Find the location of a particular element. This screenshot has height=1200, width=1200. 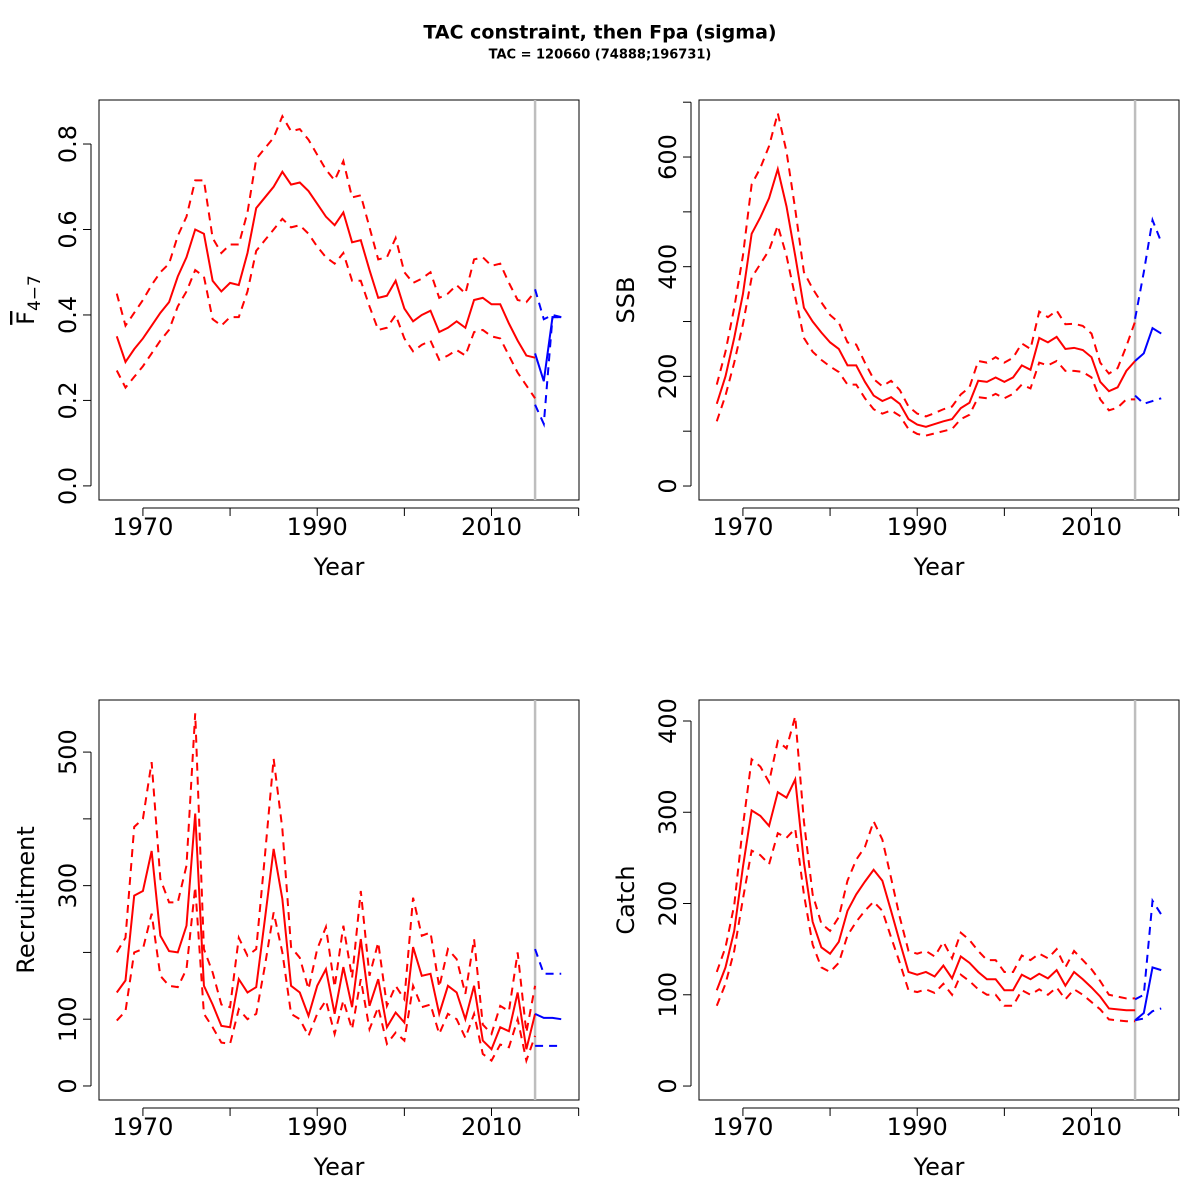

figure-title: TAC constraint, then Fpa (sigma) is located at coordinates (599, 33).